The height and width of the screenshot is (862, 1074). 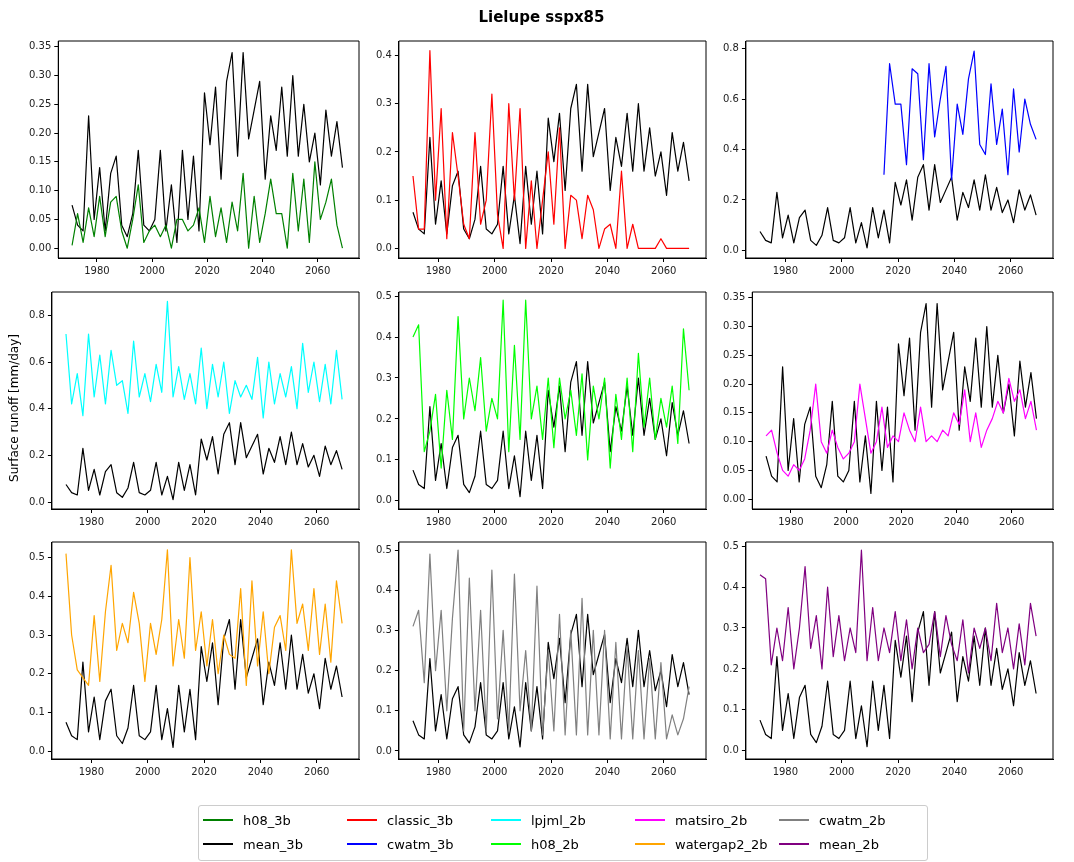 What do you see at coordinates (541, 17) in the screenshot?
I see `chart-title: Lielupe sspx85` at bounding box center [541, 17].